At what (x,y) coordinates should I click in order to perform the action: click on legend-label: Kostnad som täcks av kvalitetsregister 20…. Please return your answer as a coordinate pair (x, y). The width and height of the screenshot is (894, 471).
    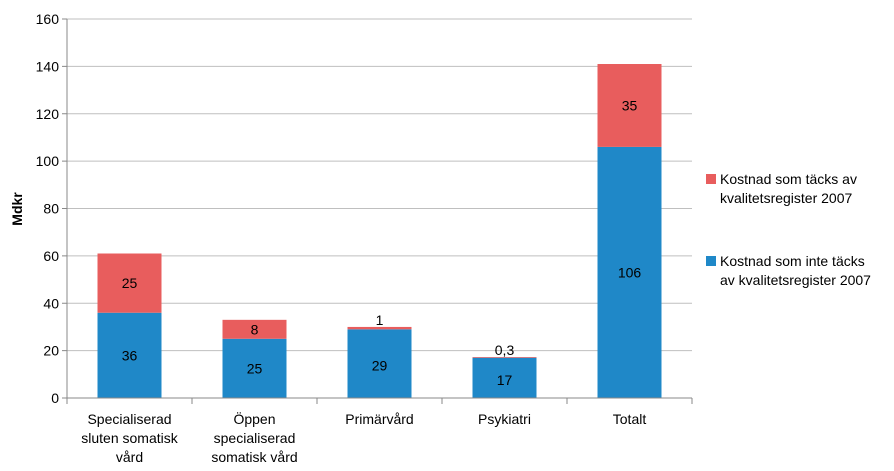
    Looking at the image, I should click on (788, 188).